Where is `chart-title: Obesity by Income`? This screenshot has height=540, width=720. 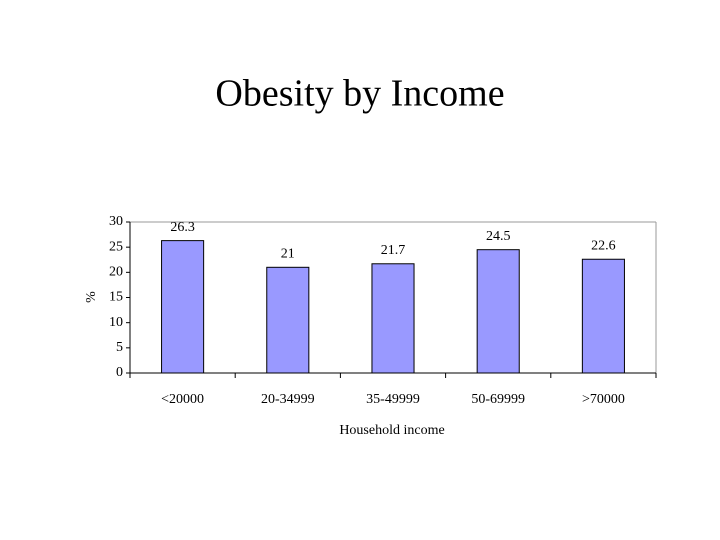
chart-title: Obesity by Income is located at coordinates (359, 94).